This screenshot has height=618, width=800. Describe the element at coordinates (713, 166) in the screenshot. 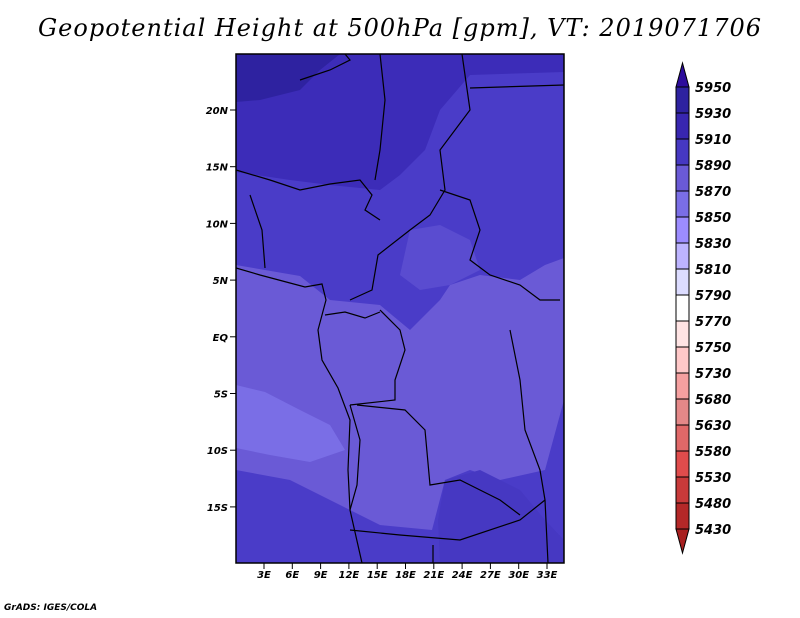

I see `colorbar-label: 5890` at that location.